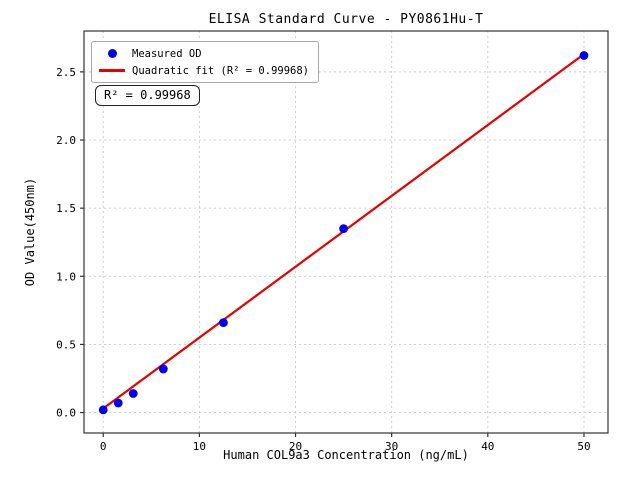  What do you see at coordinates (147, 95) in the screenshot?
I see `r-squared-annotation: R² = 0.99968` at bounding box center [147, 95].